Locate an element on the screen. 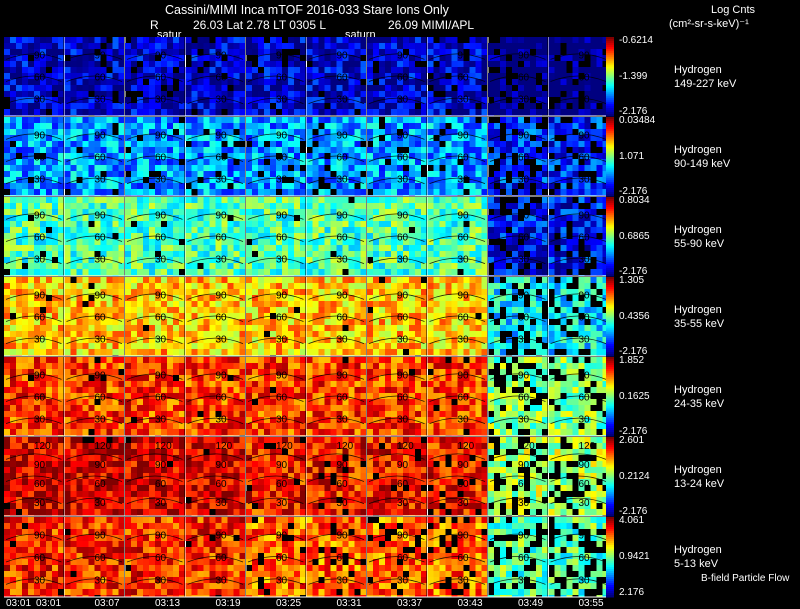 Image resolution: width=800 pixels, height=609 pixels. time-label: 03:37 is located at coordinates (410, 603).